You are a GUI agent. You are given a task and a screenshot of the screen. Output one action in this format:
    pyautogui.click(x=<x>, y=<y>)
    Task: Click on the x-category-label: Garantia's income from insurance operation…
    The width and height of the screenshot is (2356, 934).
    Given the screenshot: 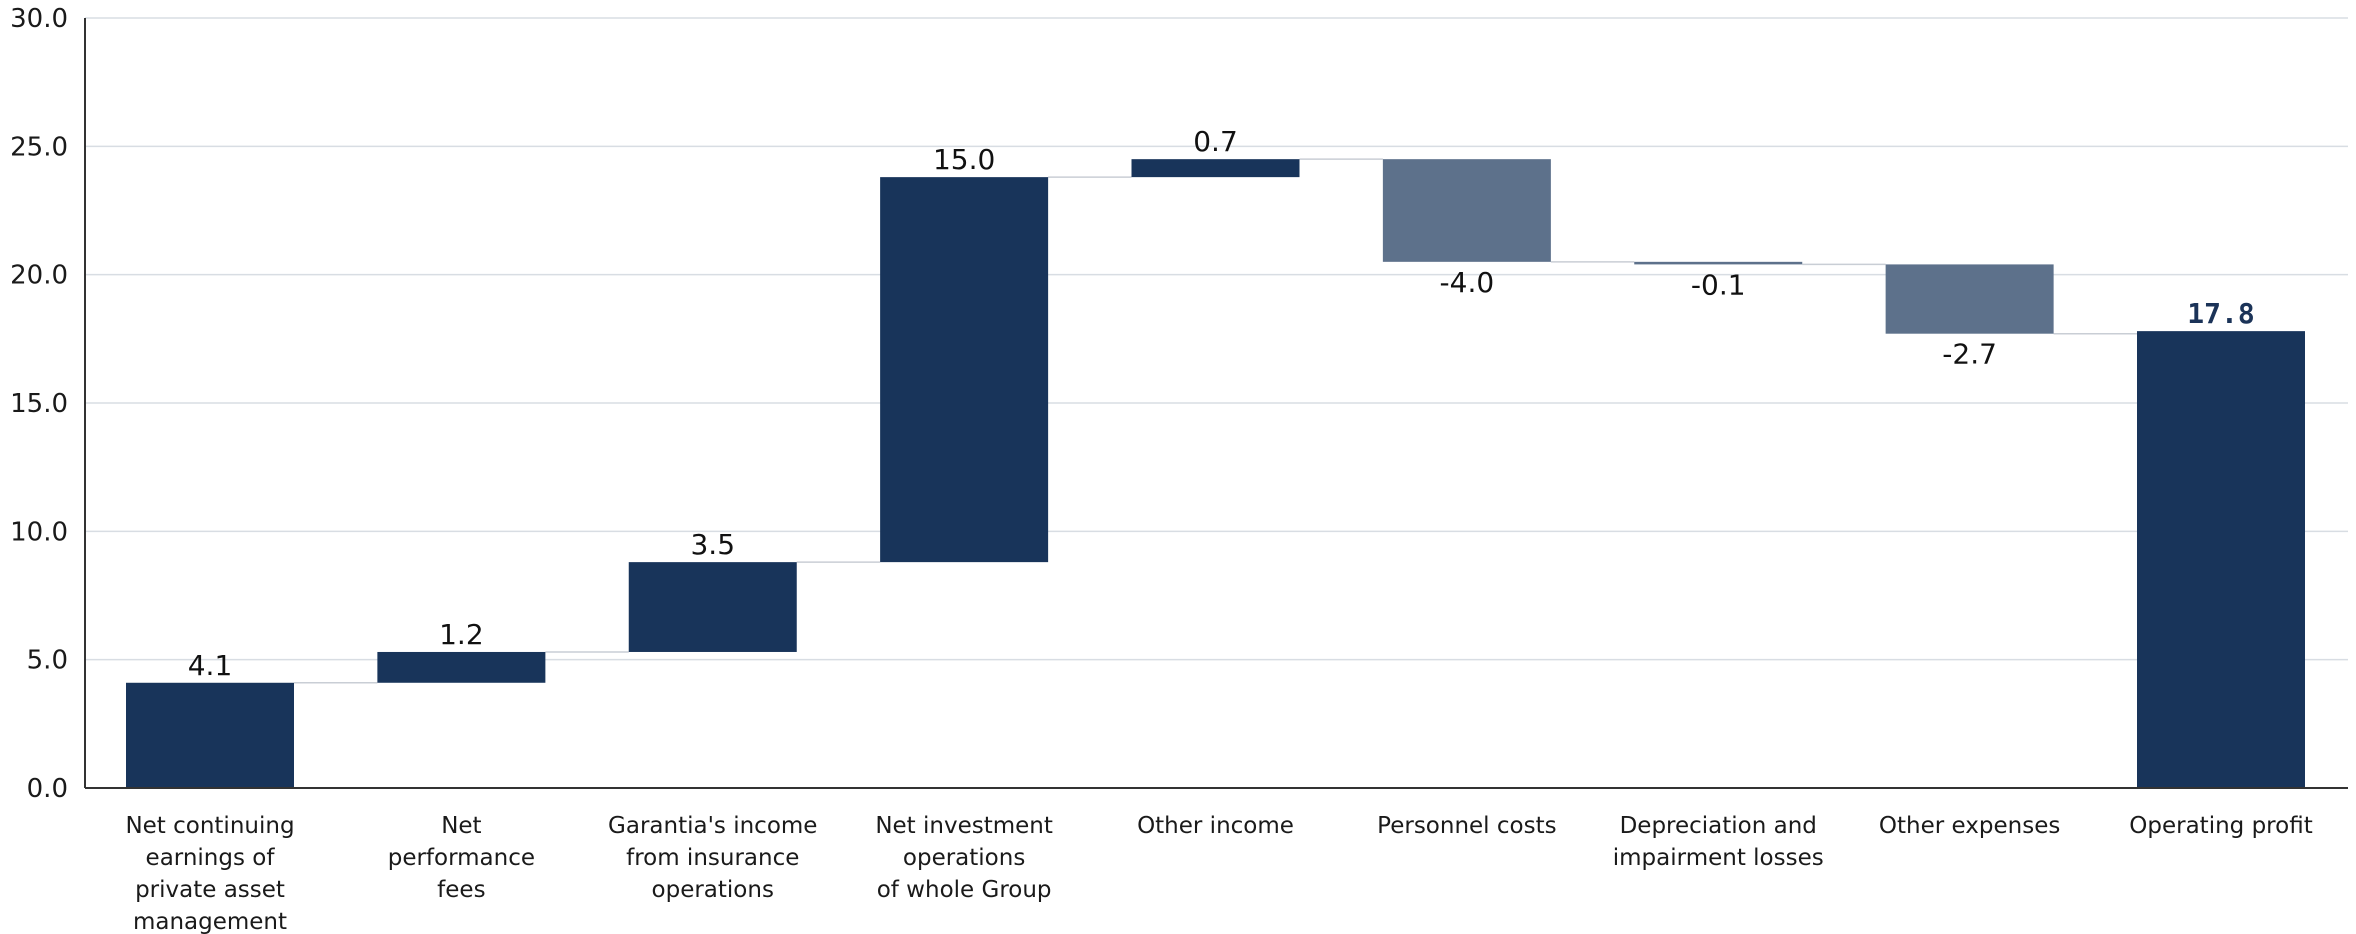 What is the action you would take?
    pyautogui.click(x=712, y=858)
    